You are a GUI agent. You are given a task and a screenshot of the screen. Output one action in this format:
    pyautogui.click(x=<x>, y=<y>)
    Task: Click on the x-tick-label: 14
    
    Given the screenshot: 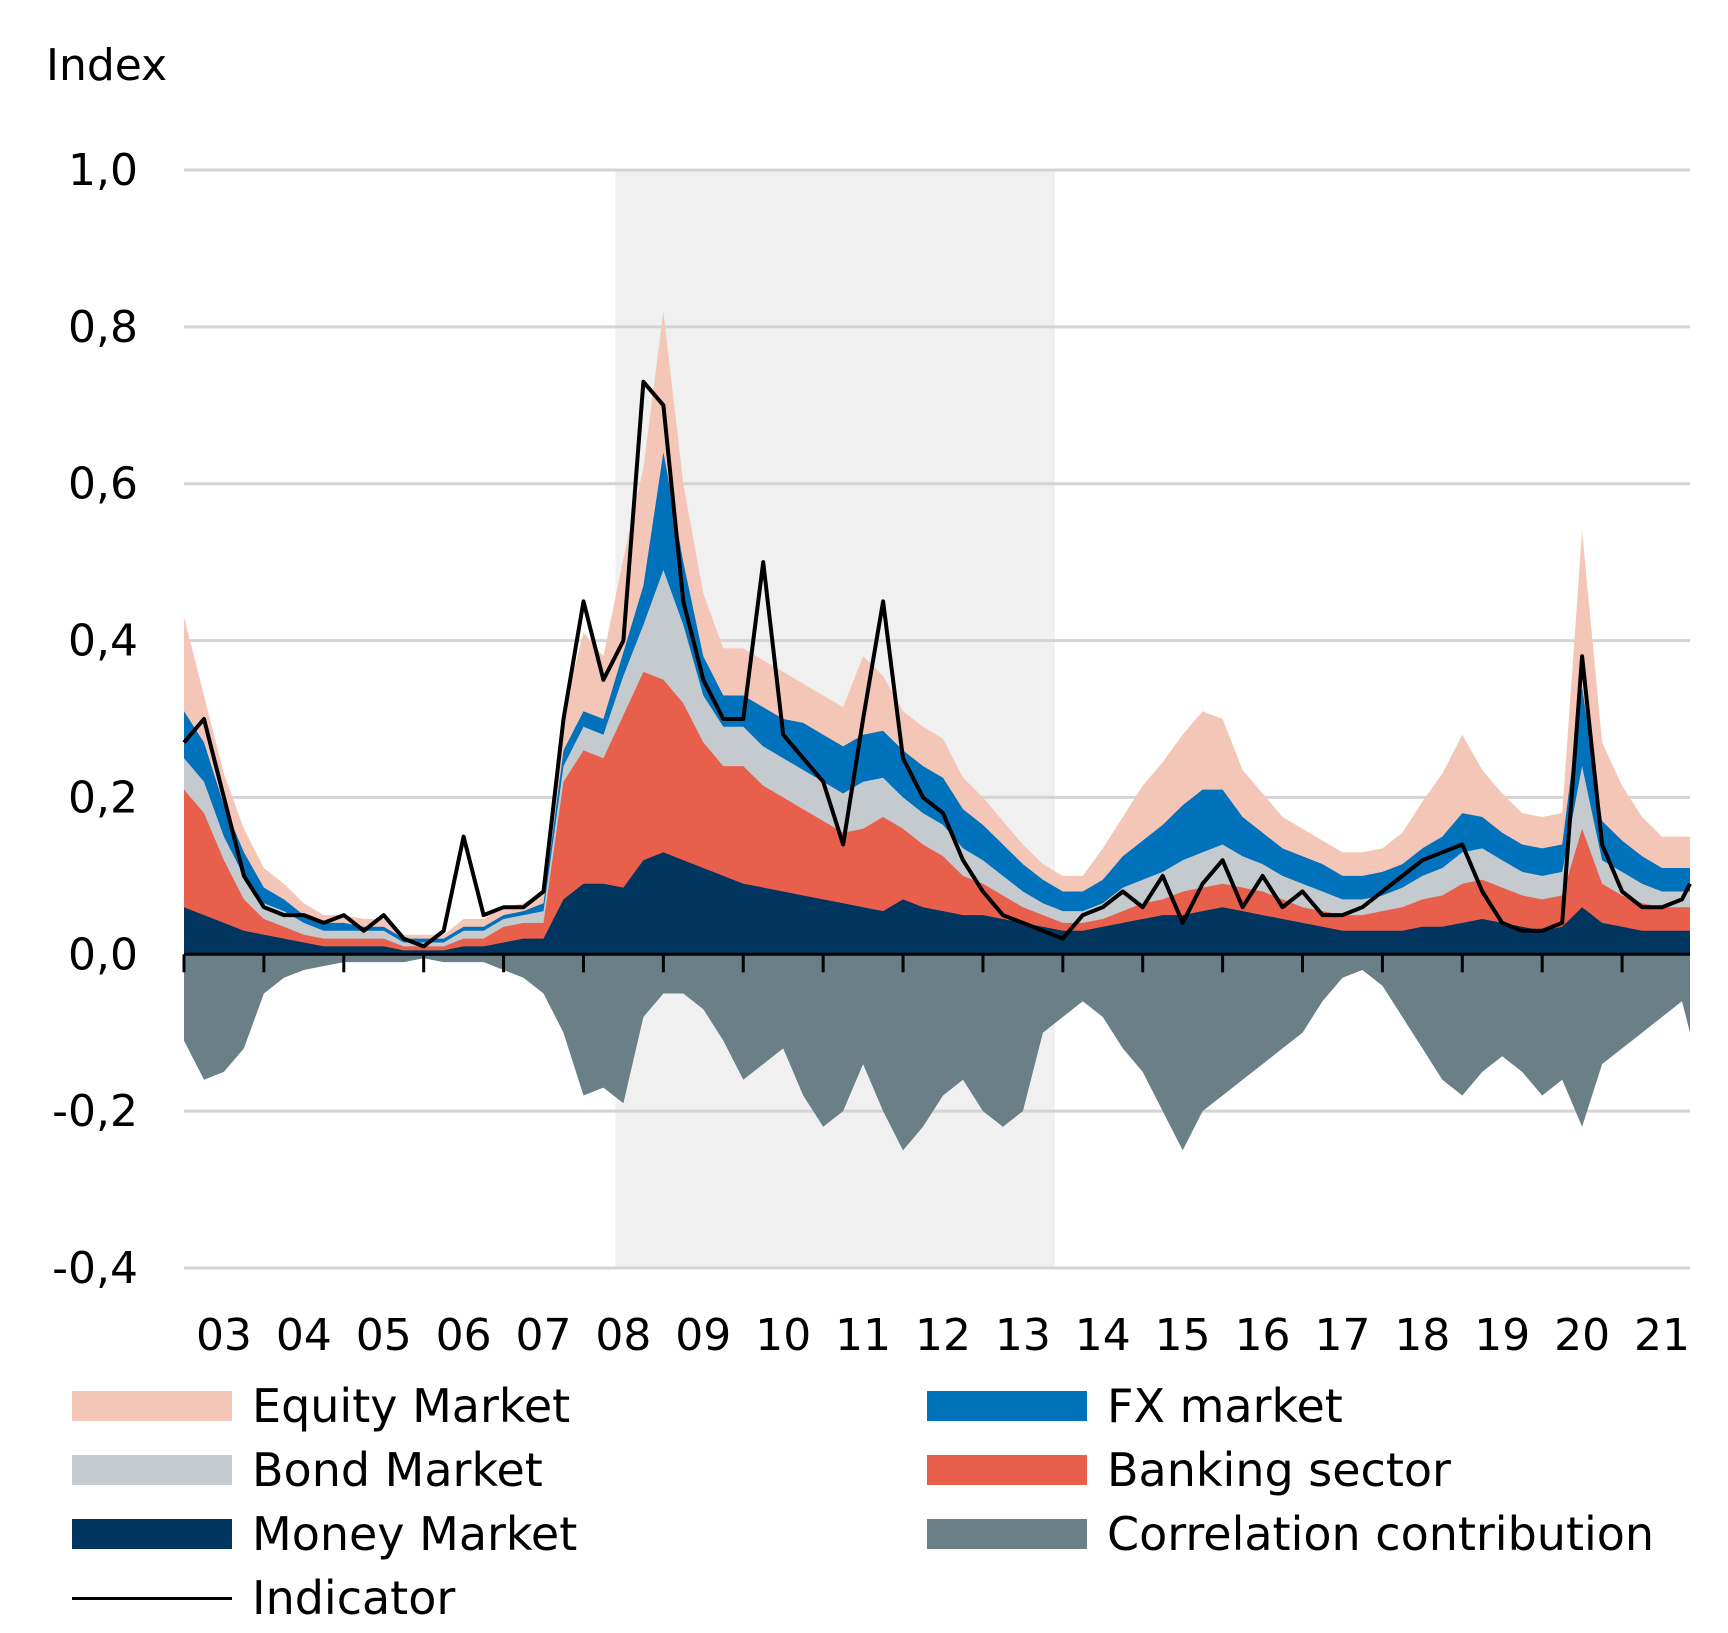 What is the action you would take?
    pyautogui.click(x=1103, y=1335)
    